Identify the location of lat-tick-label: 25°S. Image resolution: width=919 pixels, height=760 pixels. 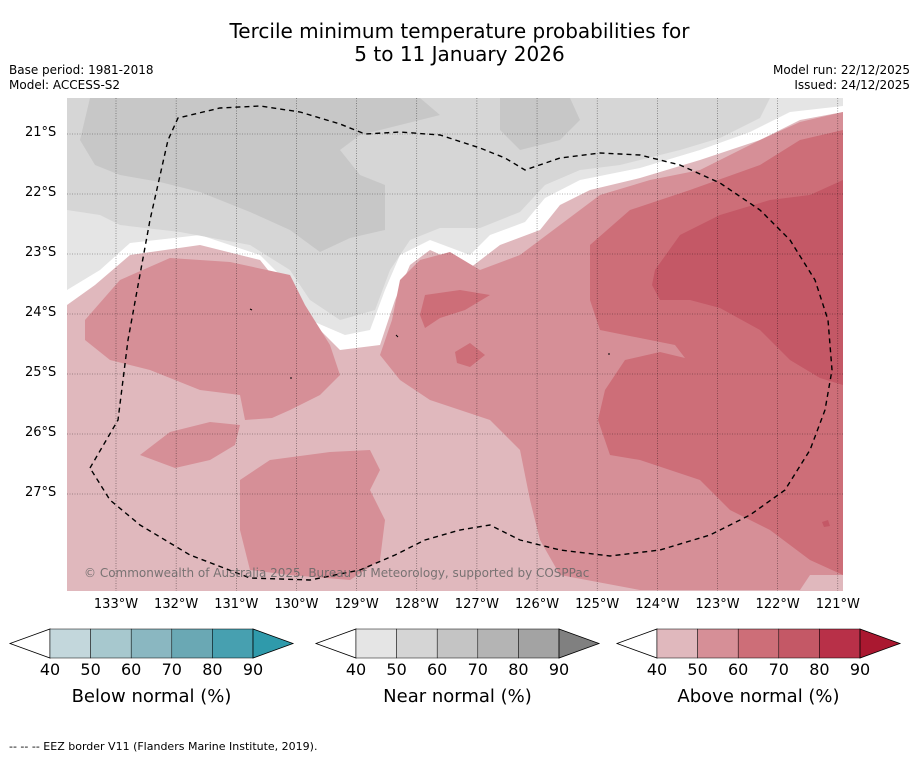
(41, 372).